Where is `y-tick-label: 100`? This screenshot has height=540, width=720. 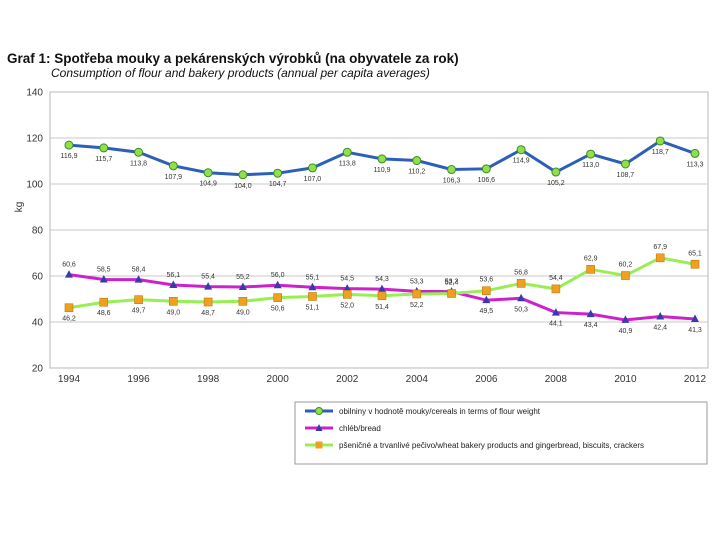
y-tick-label: 100 is located at coordinates (34, 185).